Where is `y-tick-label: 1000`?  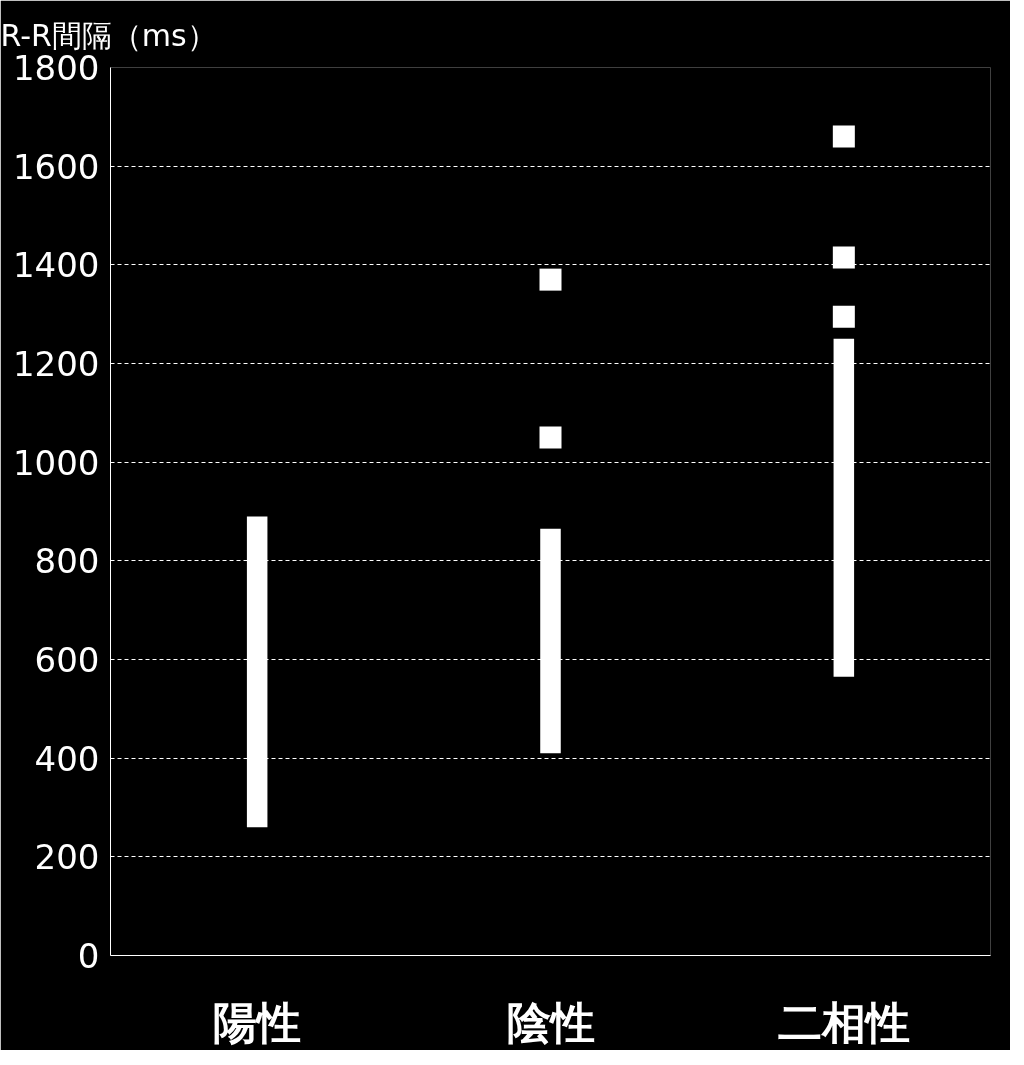
y-tick-label: 1000 is located at coordinates (56, 462).